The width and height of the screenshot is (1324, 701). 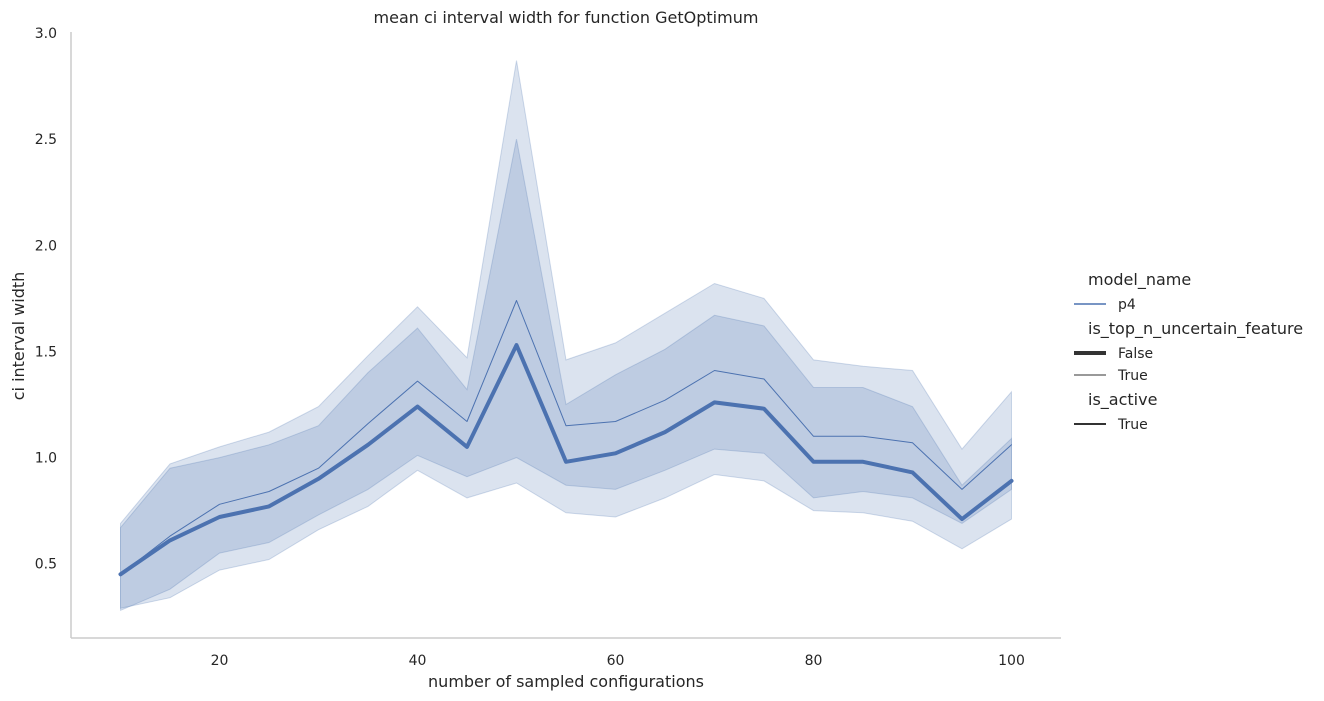 What do you see at coordinates (1011, 661) in the screenshot?
I see `x-tick-label: 100` at bounding box center [1011, 661].